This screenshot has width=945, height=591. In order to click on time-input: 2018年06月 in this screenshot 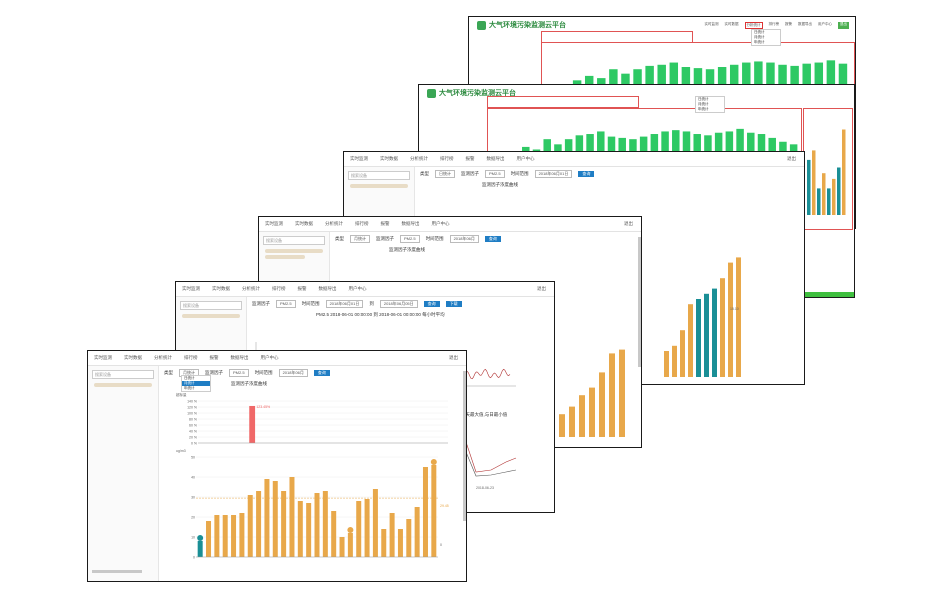, I will do `click(464, 239)`.